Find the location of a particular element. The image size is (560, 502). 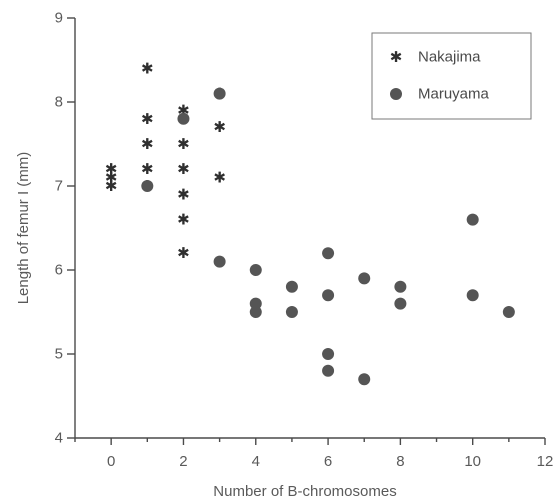

legend-label-nakajima: Nakajima is located at coordinates (449, 57).